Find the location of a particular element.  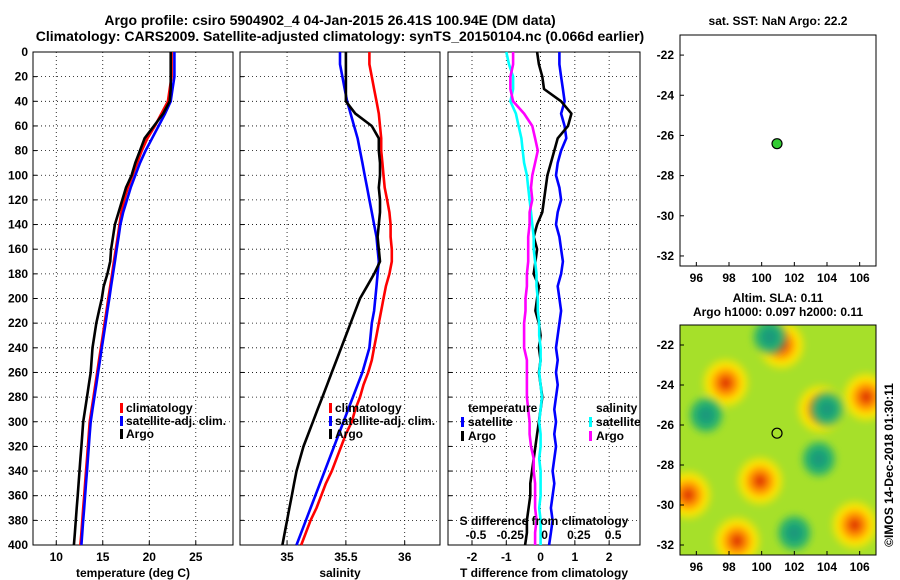

series-line-salinity-argo is located at coordinates (524, 298).